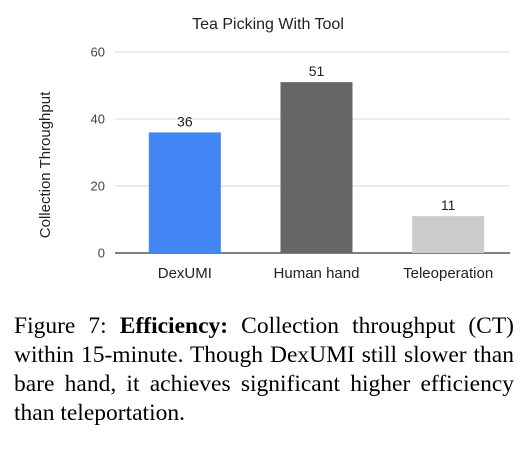  I want to click on data-label: 51, so click(317, 71).